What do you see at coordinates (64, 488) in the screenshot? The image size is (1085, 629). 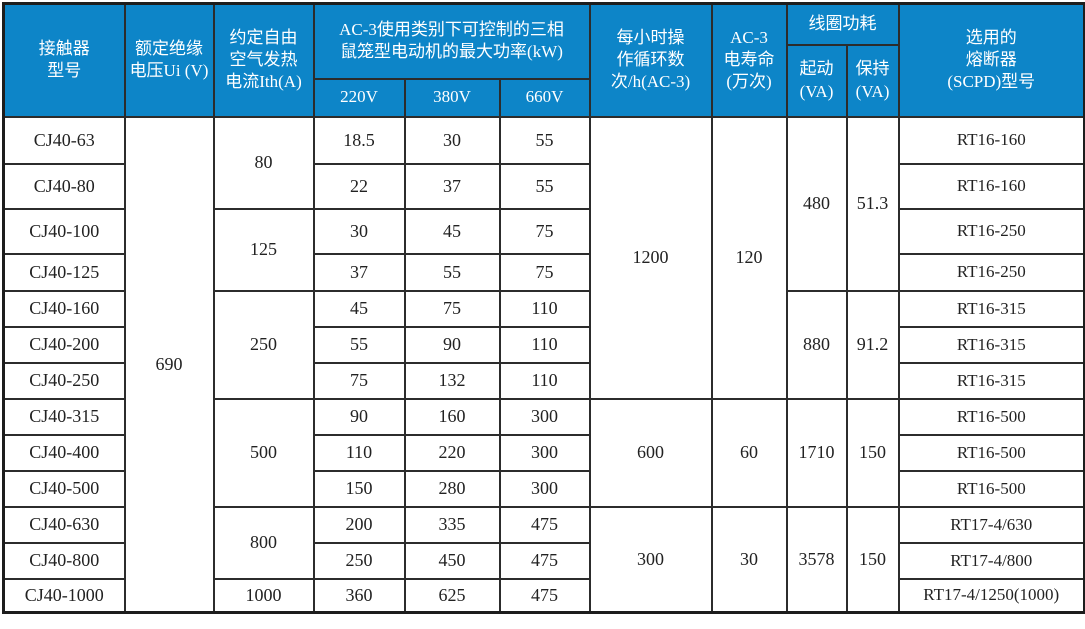 I see `model-cell: CJ40-500` at bounding box center [64, 488].